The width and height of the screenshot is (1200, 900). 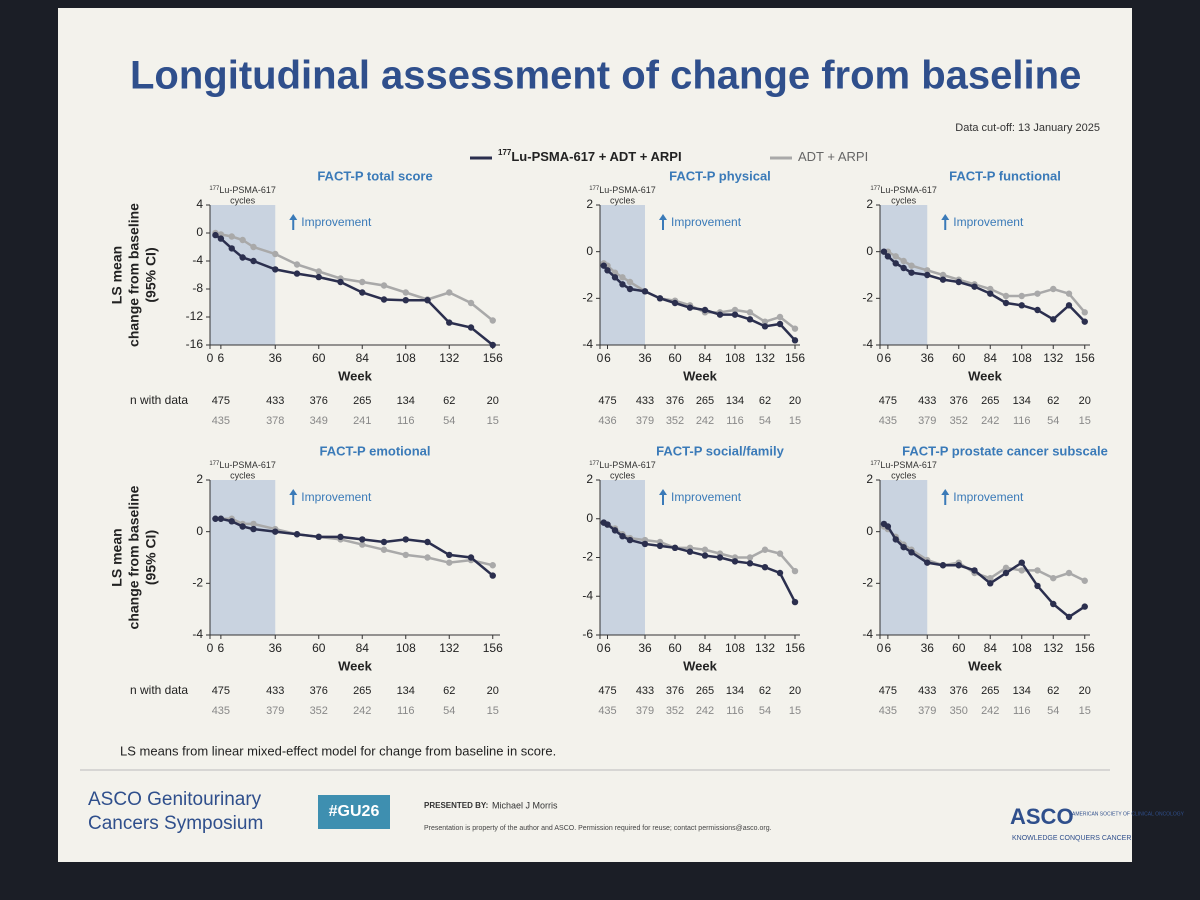 I want to click on n-value: 436, so click(x=607, y=421).